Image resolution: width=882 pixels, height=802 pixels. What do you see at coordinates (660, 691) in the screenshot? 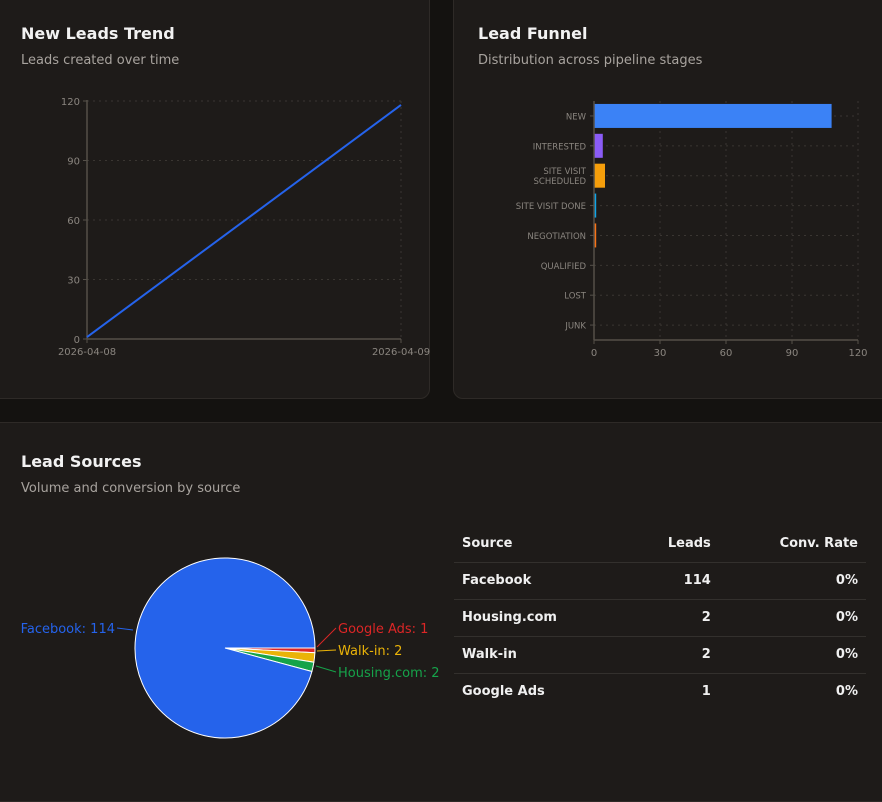
I see `table-row: Google Ads 1 0%` at bounding box center [660, 691].